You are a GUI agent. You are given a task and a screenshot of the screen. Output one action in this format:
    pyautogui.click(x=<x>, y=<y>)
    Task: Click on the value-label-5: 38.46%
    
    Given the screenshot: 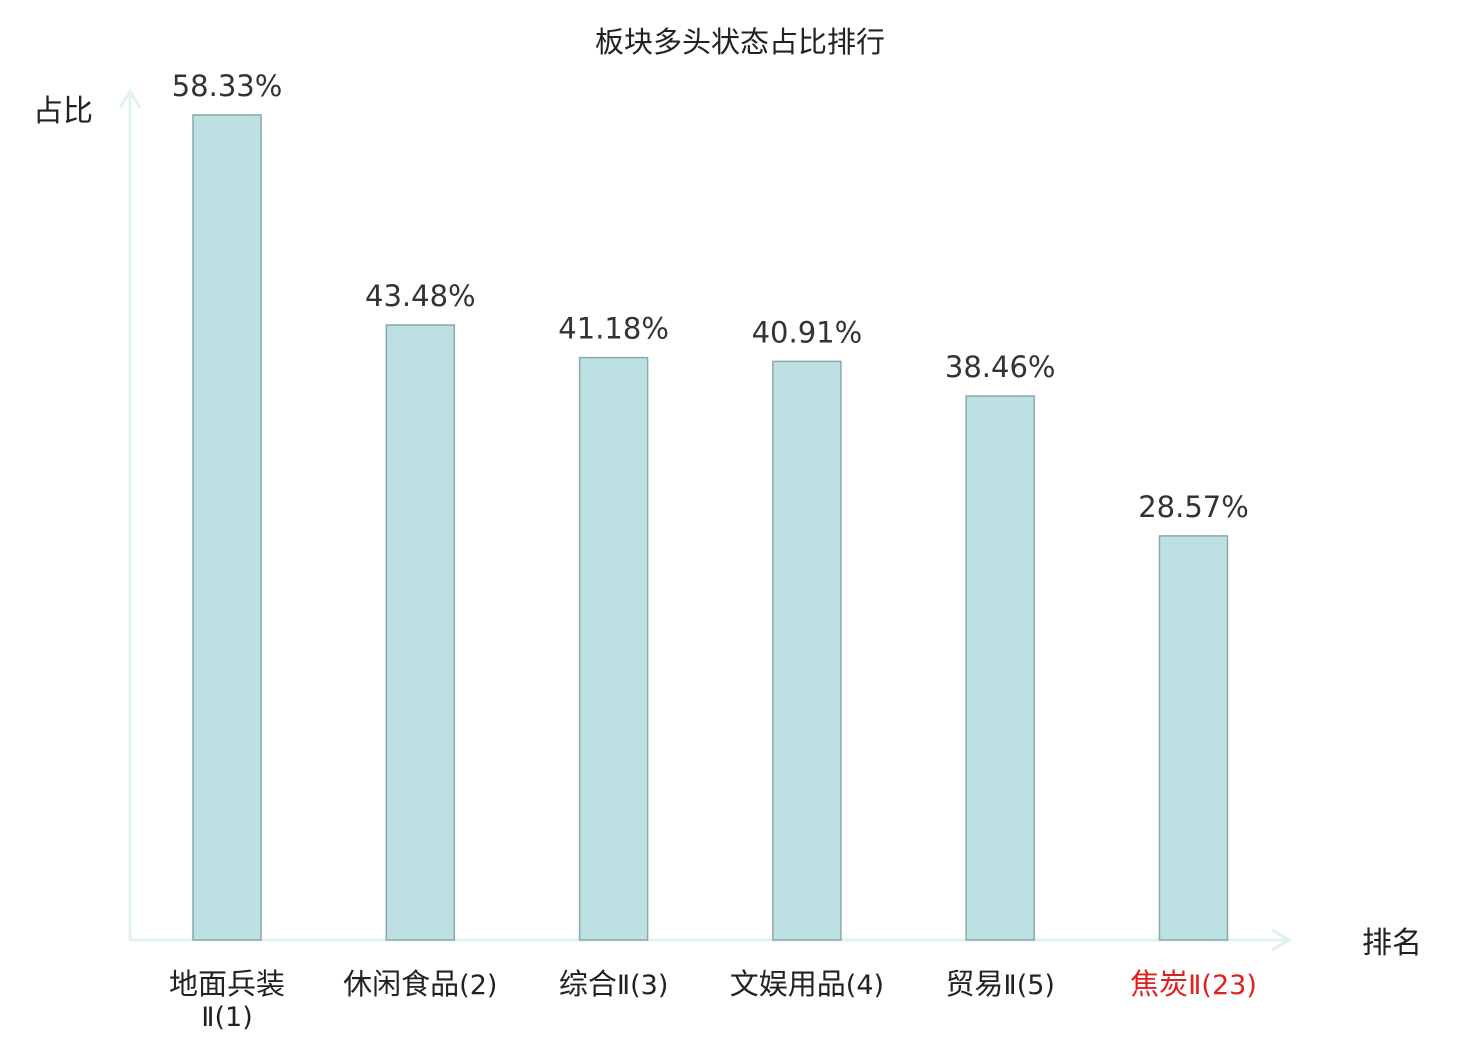 What is the action you would take?
    pyautogui.click(x=1000, y=367)
    